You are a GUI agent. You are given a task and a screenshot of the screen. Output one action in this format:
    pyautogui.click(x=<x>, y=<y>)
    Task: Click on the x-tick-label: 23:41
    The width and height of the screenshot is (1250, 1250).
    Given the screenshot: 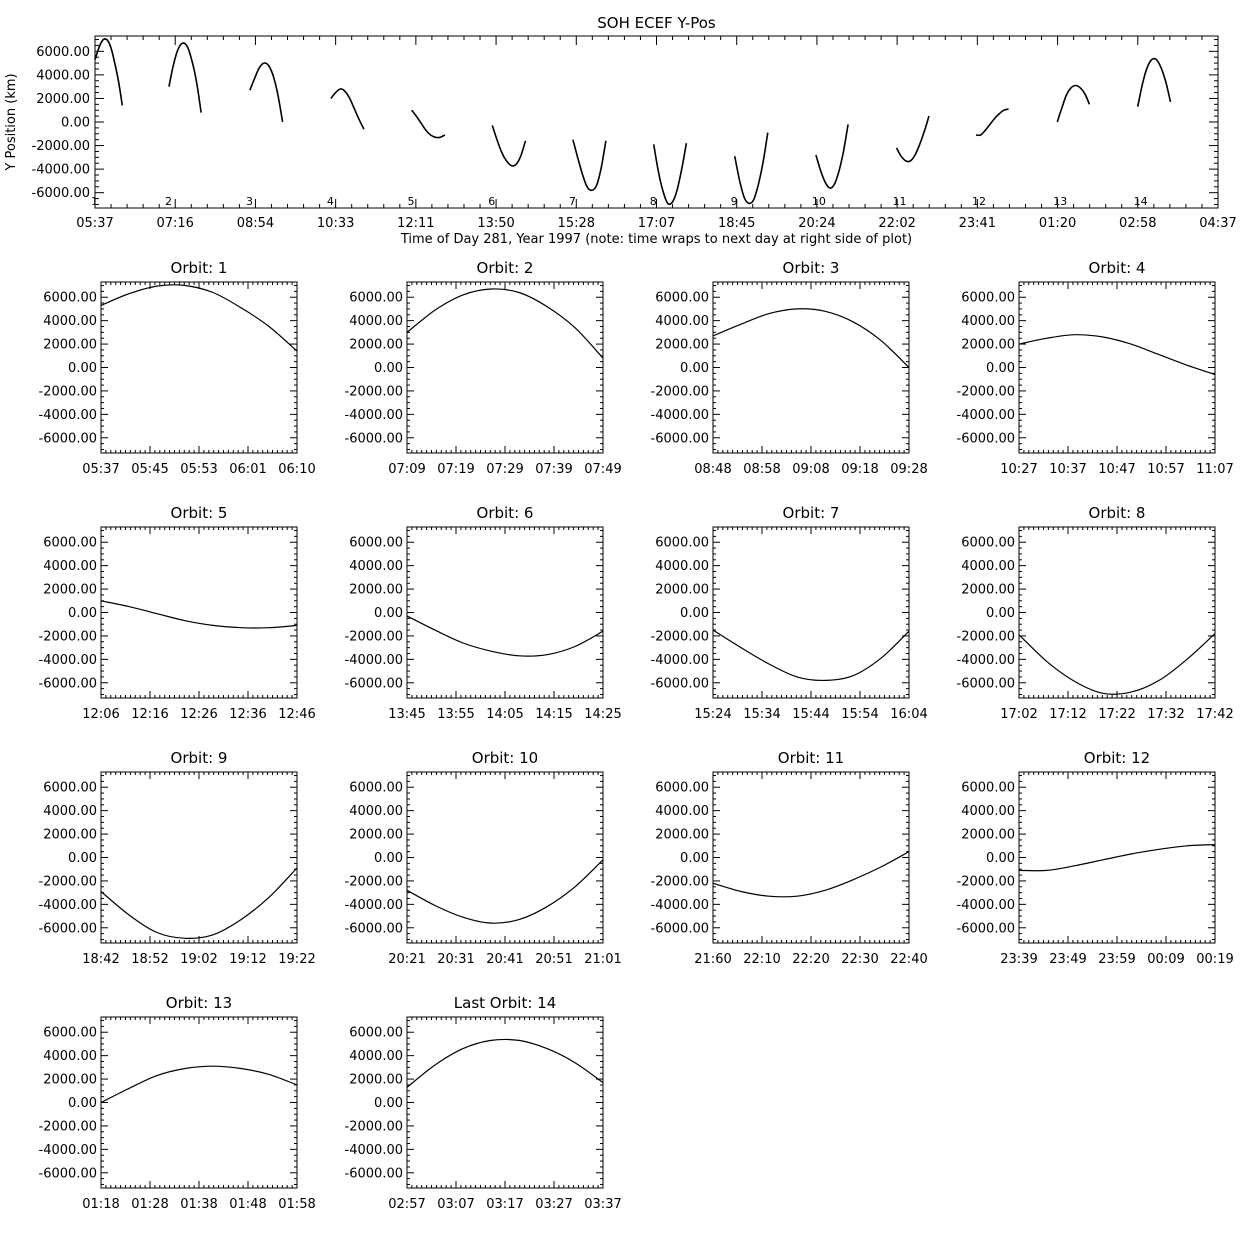 What is the action you would take?
    pyautogui.click(x=977, y=223)
    